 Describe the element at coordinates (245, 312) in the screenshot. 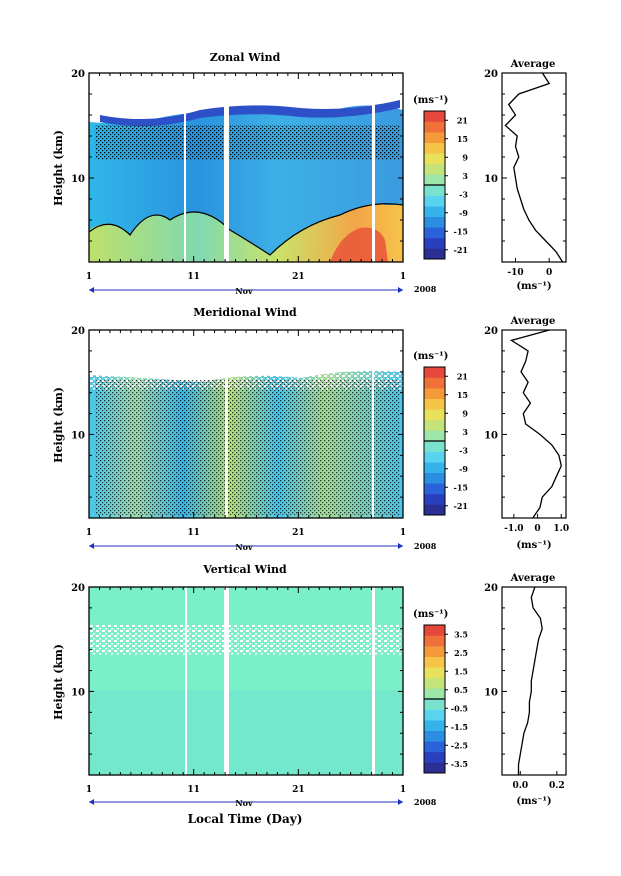

I see `meridional-title: Meridional Wind` at that location.